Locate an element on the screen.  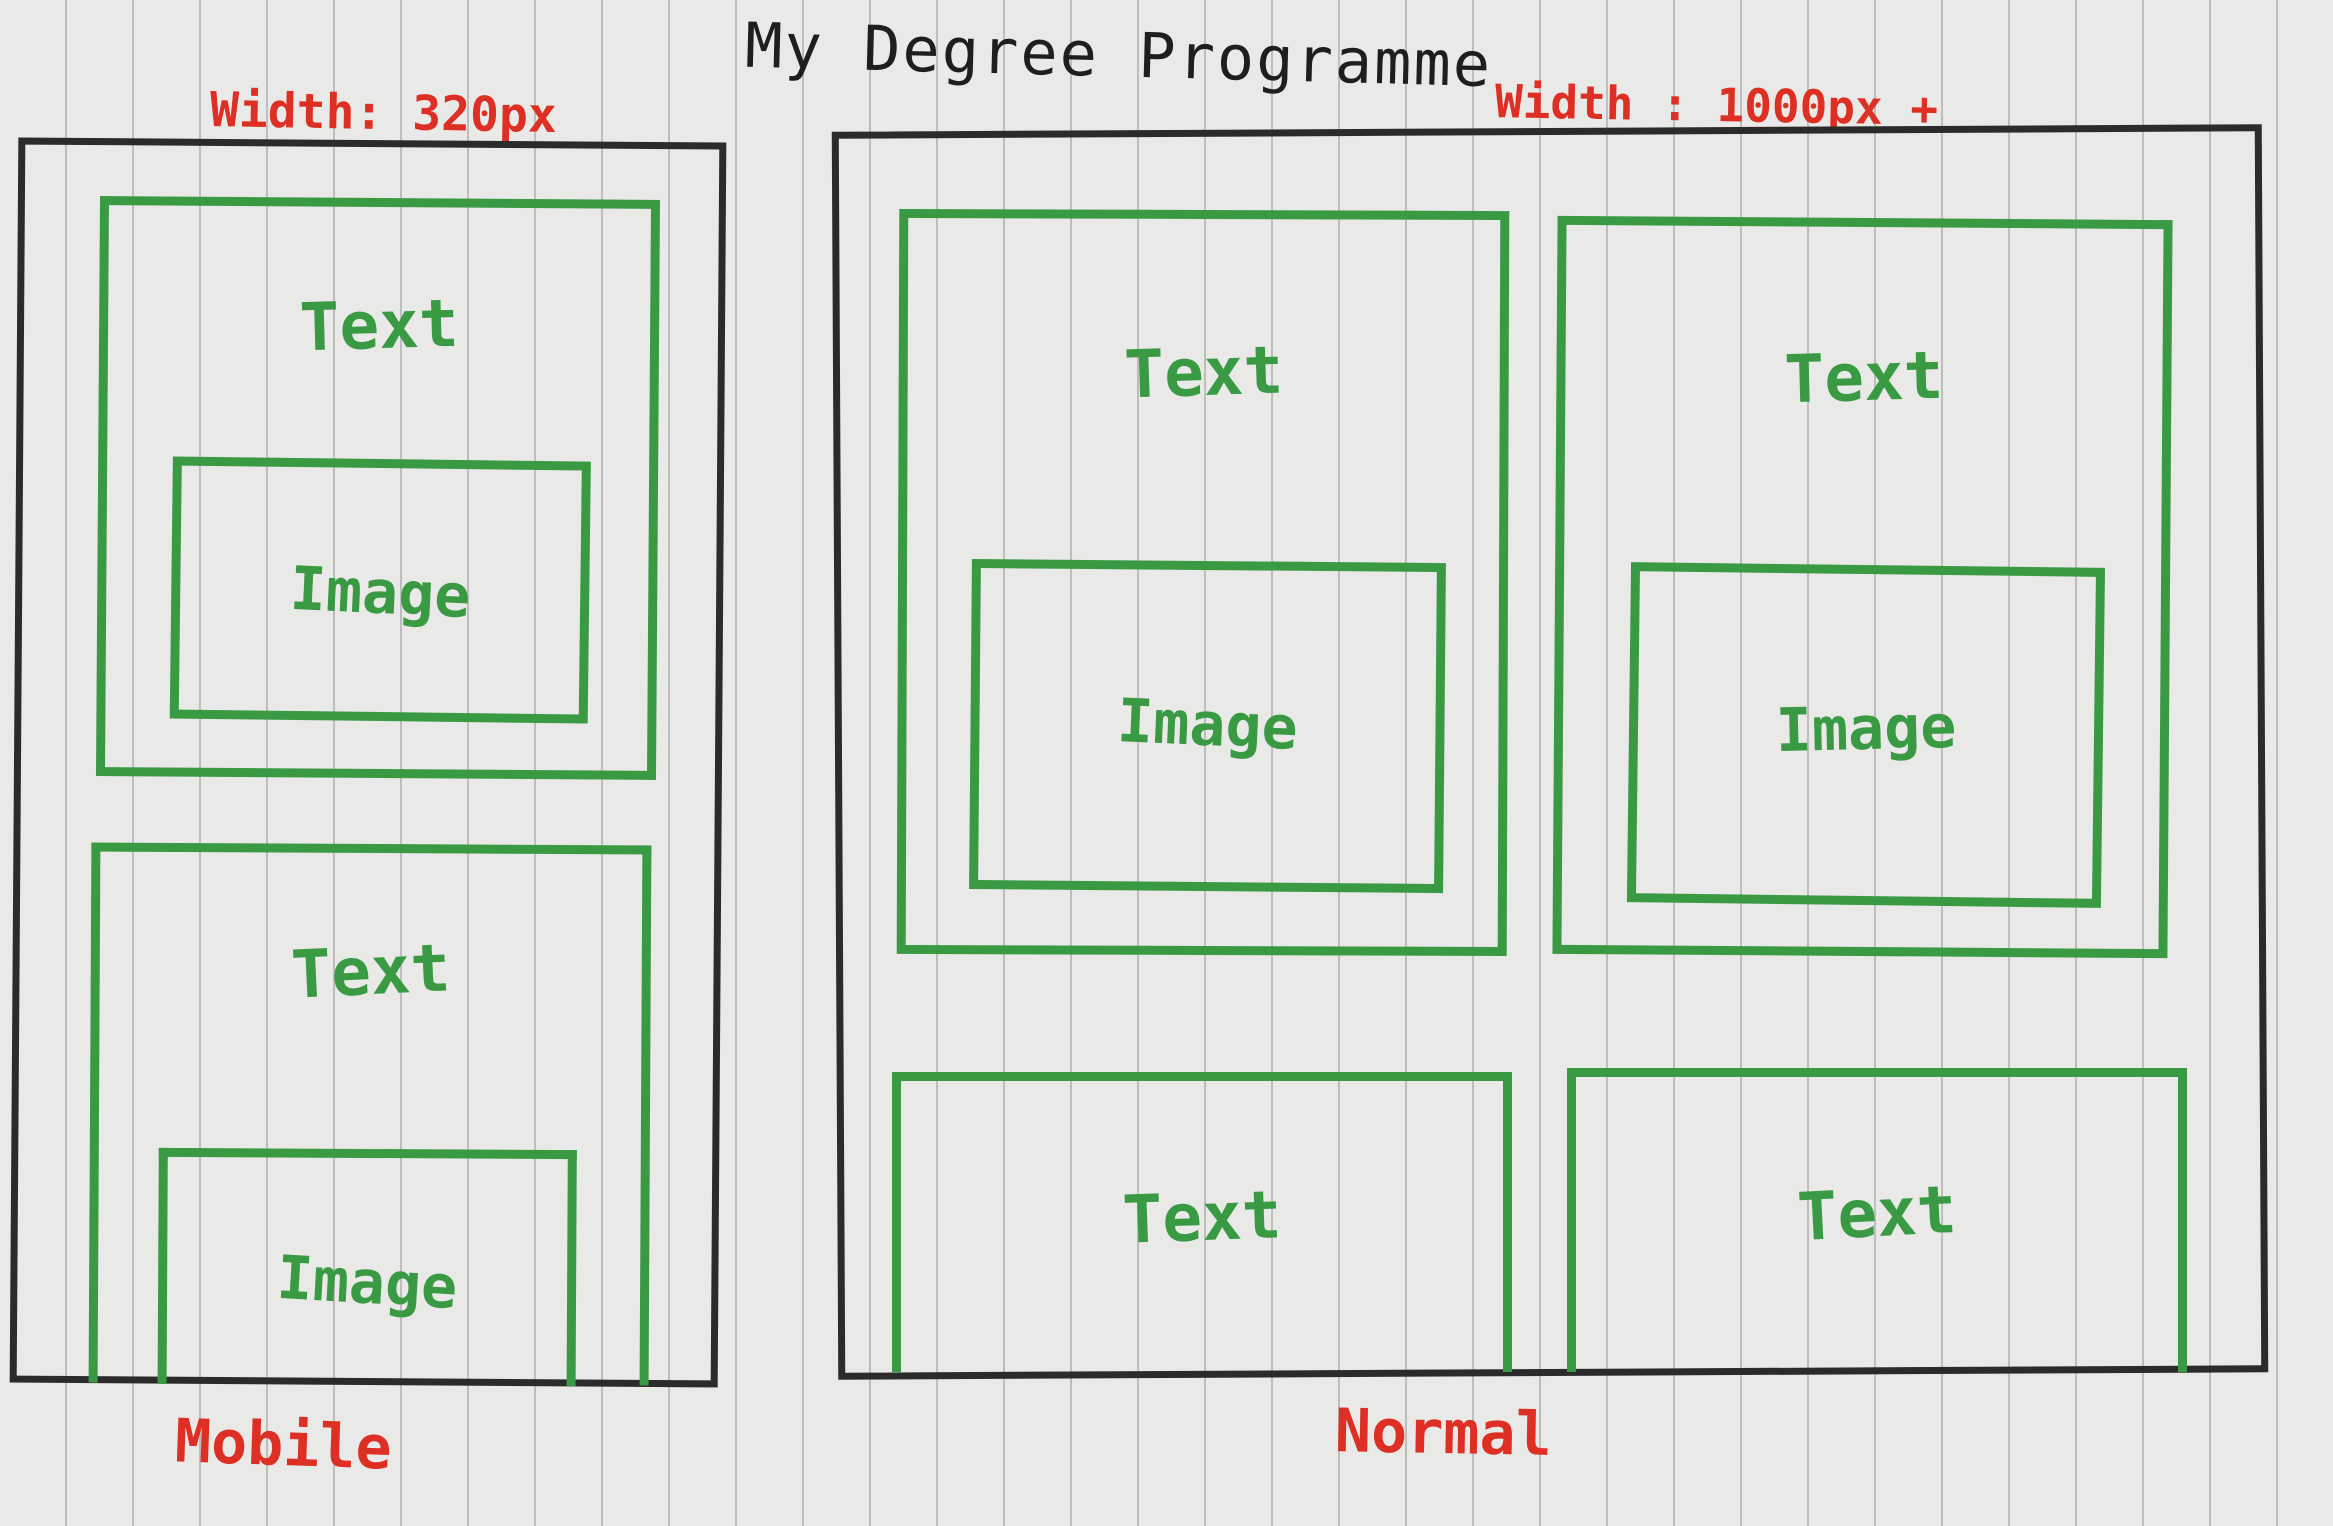
normal-card-4-text: Text is located at coordinates (1877, 1213).